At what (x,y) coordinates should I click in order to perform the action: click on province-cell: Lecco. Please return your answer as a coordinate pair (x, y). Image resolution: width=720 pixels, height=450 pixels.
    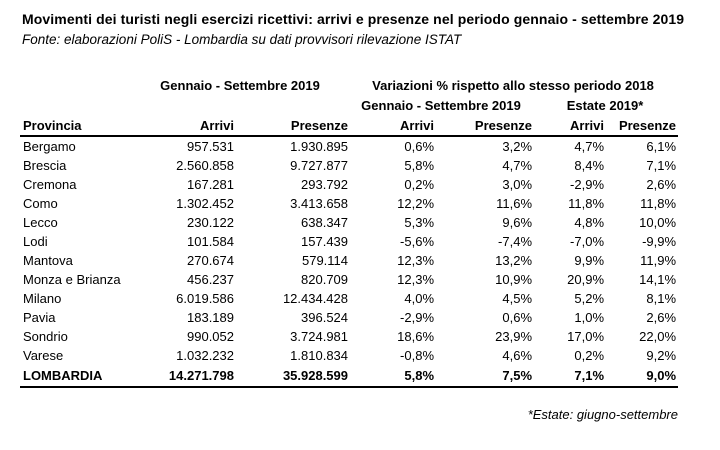
    Looking at the image, I should click on (40, 222).